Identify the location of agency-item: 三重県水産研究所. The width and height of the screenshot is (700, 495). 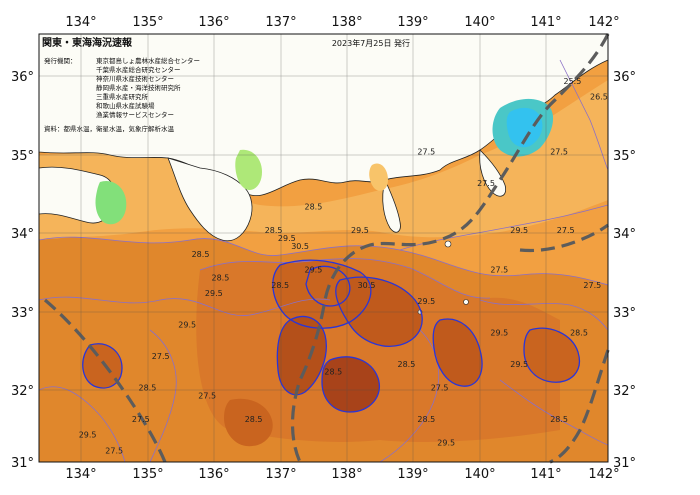
(122, 96).